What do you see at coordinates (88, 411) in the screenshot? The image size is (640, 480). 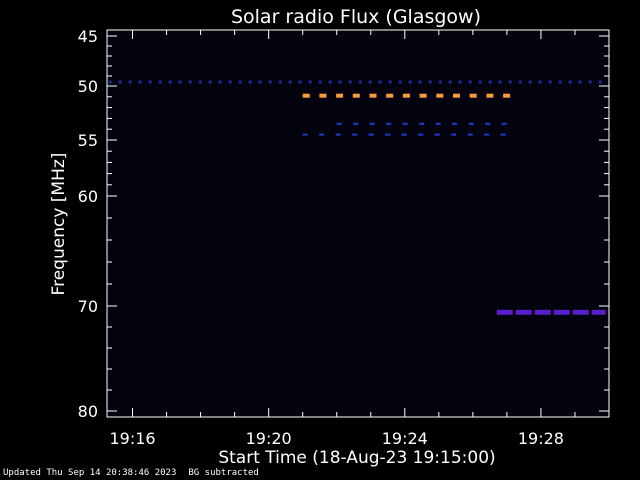 I see `y-tick-label: 80` at bounding box center [88, 411].